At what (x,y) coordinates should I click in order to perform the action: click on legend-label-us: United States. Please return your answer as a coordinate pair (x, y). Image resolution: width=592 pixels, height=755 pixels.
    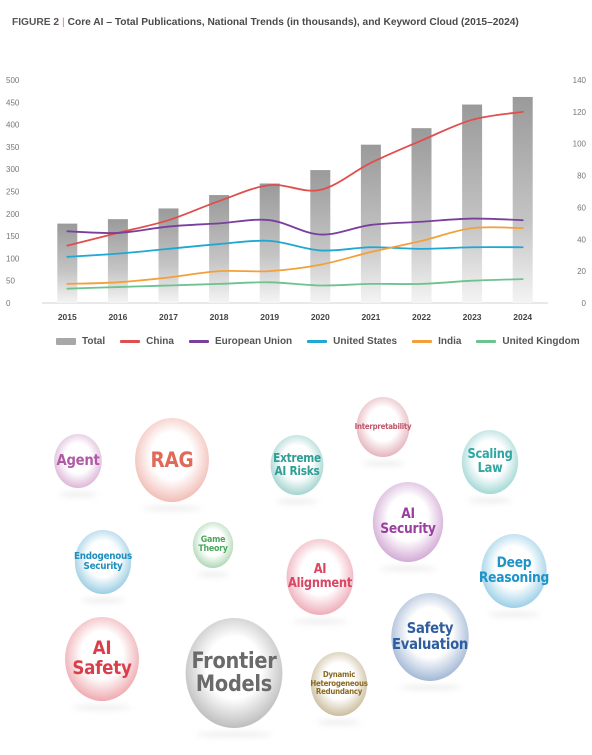
    Looking at the image, I should click on (365, 341).